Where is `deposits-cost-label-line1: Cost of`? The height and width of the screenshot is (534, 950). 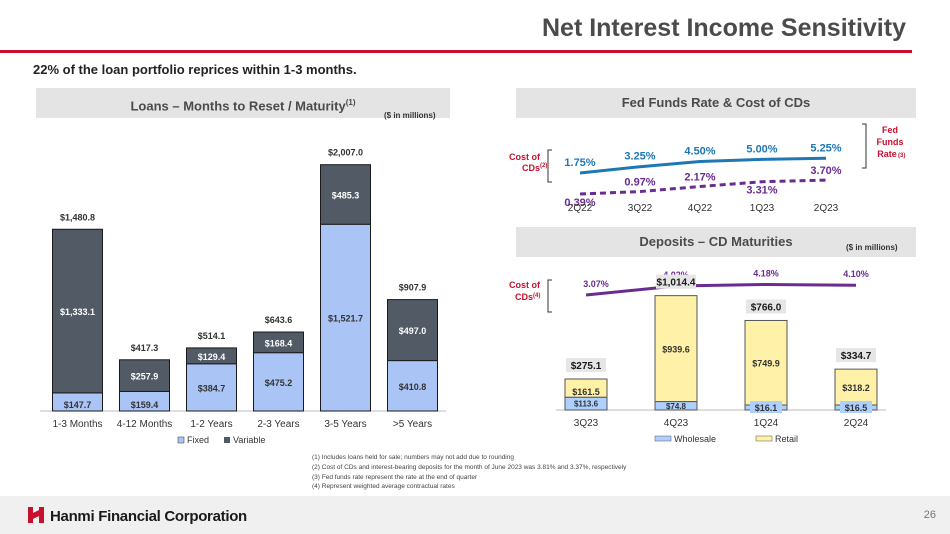
deposits-cost-label-line1: Cost of is located at coordinates (525, 285).